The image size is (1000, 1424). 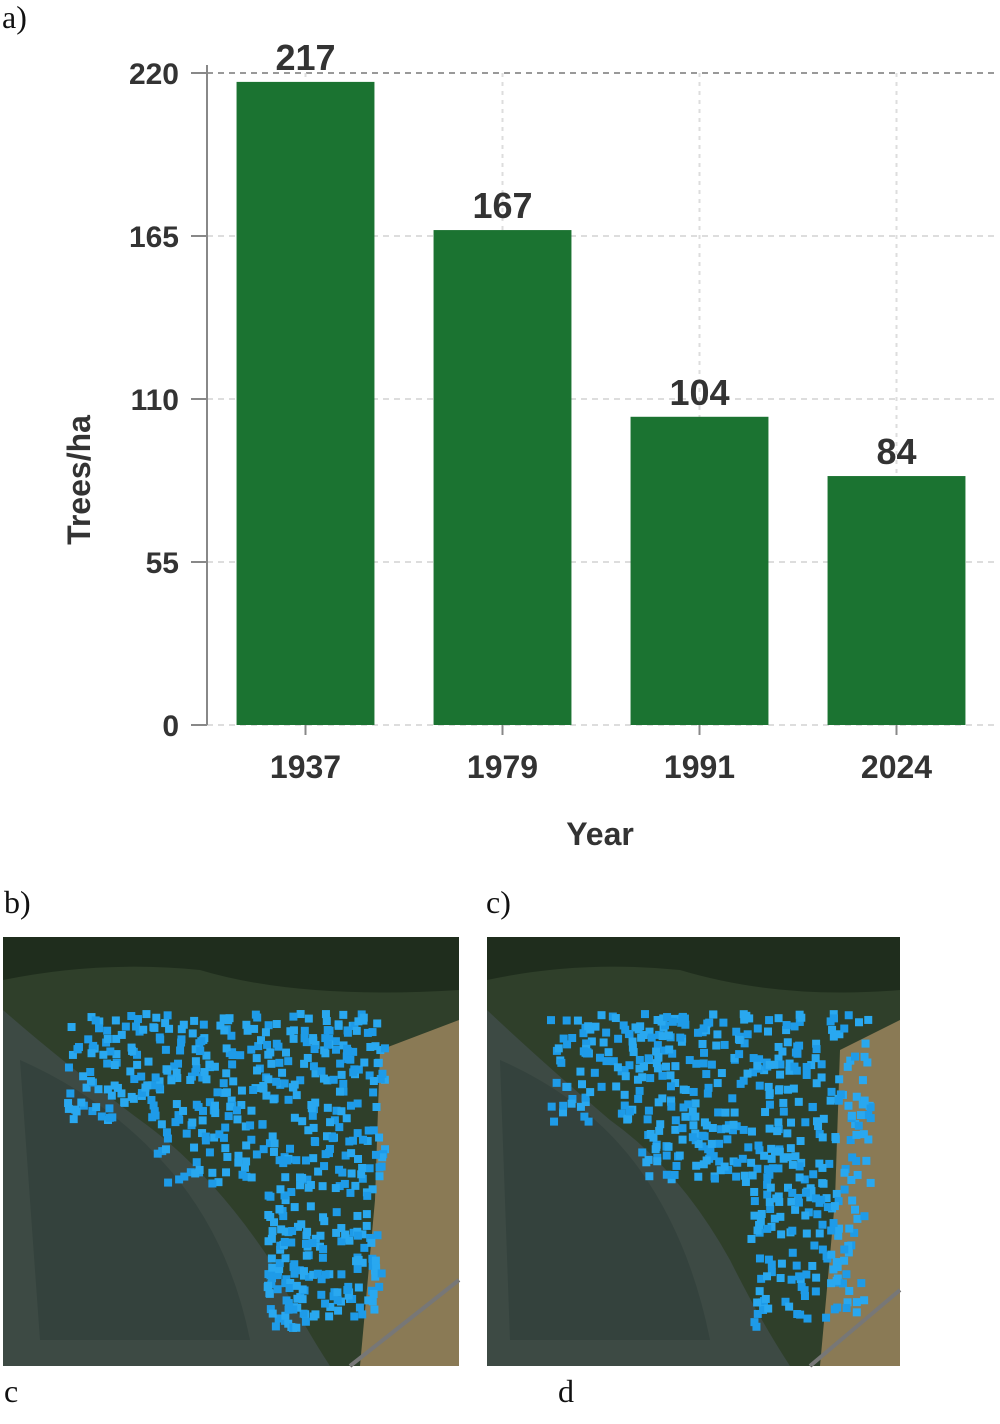 What do you see at coordinates (305, 403) in the screenshot?
I see `bar` at bounding box center [305, 403].